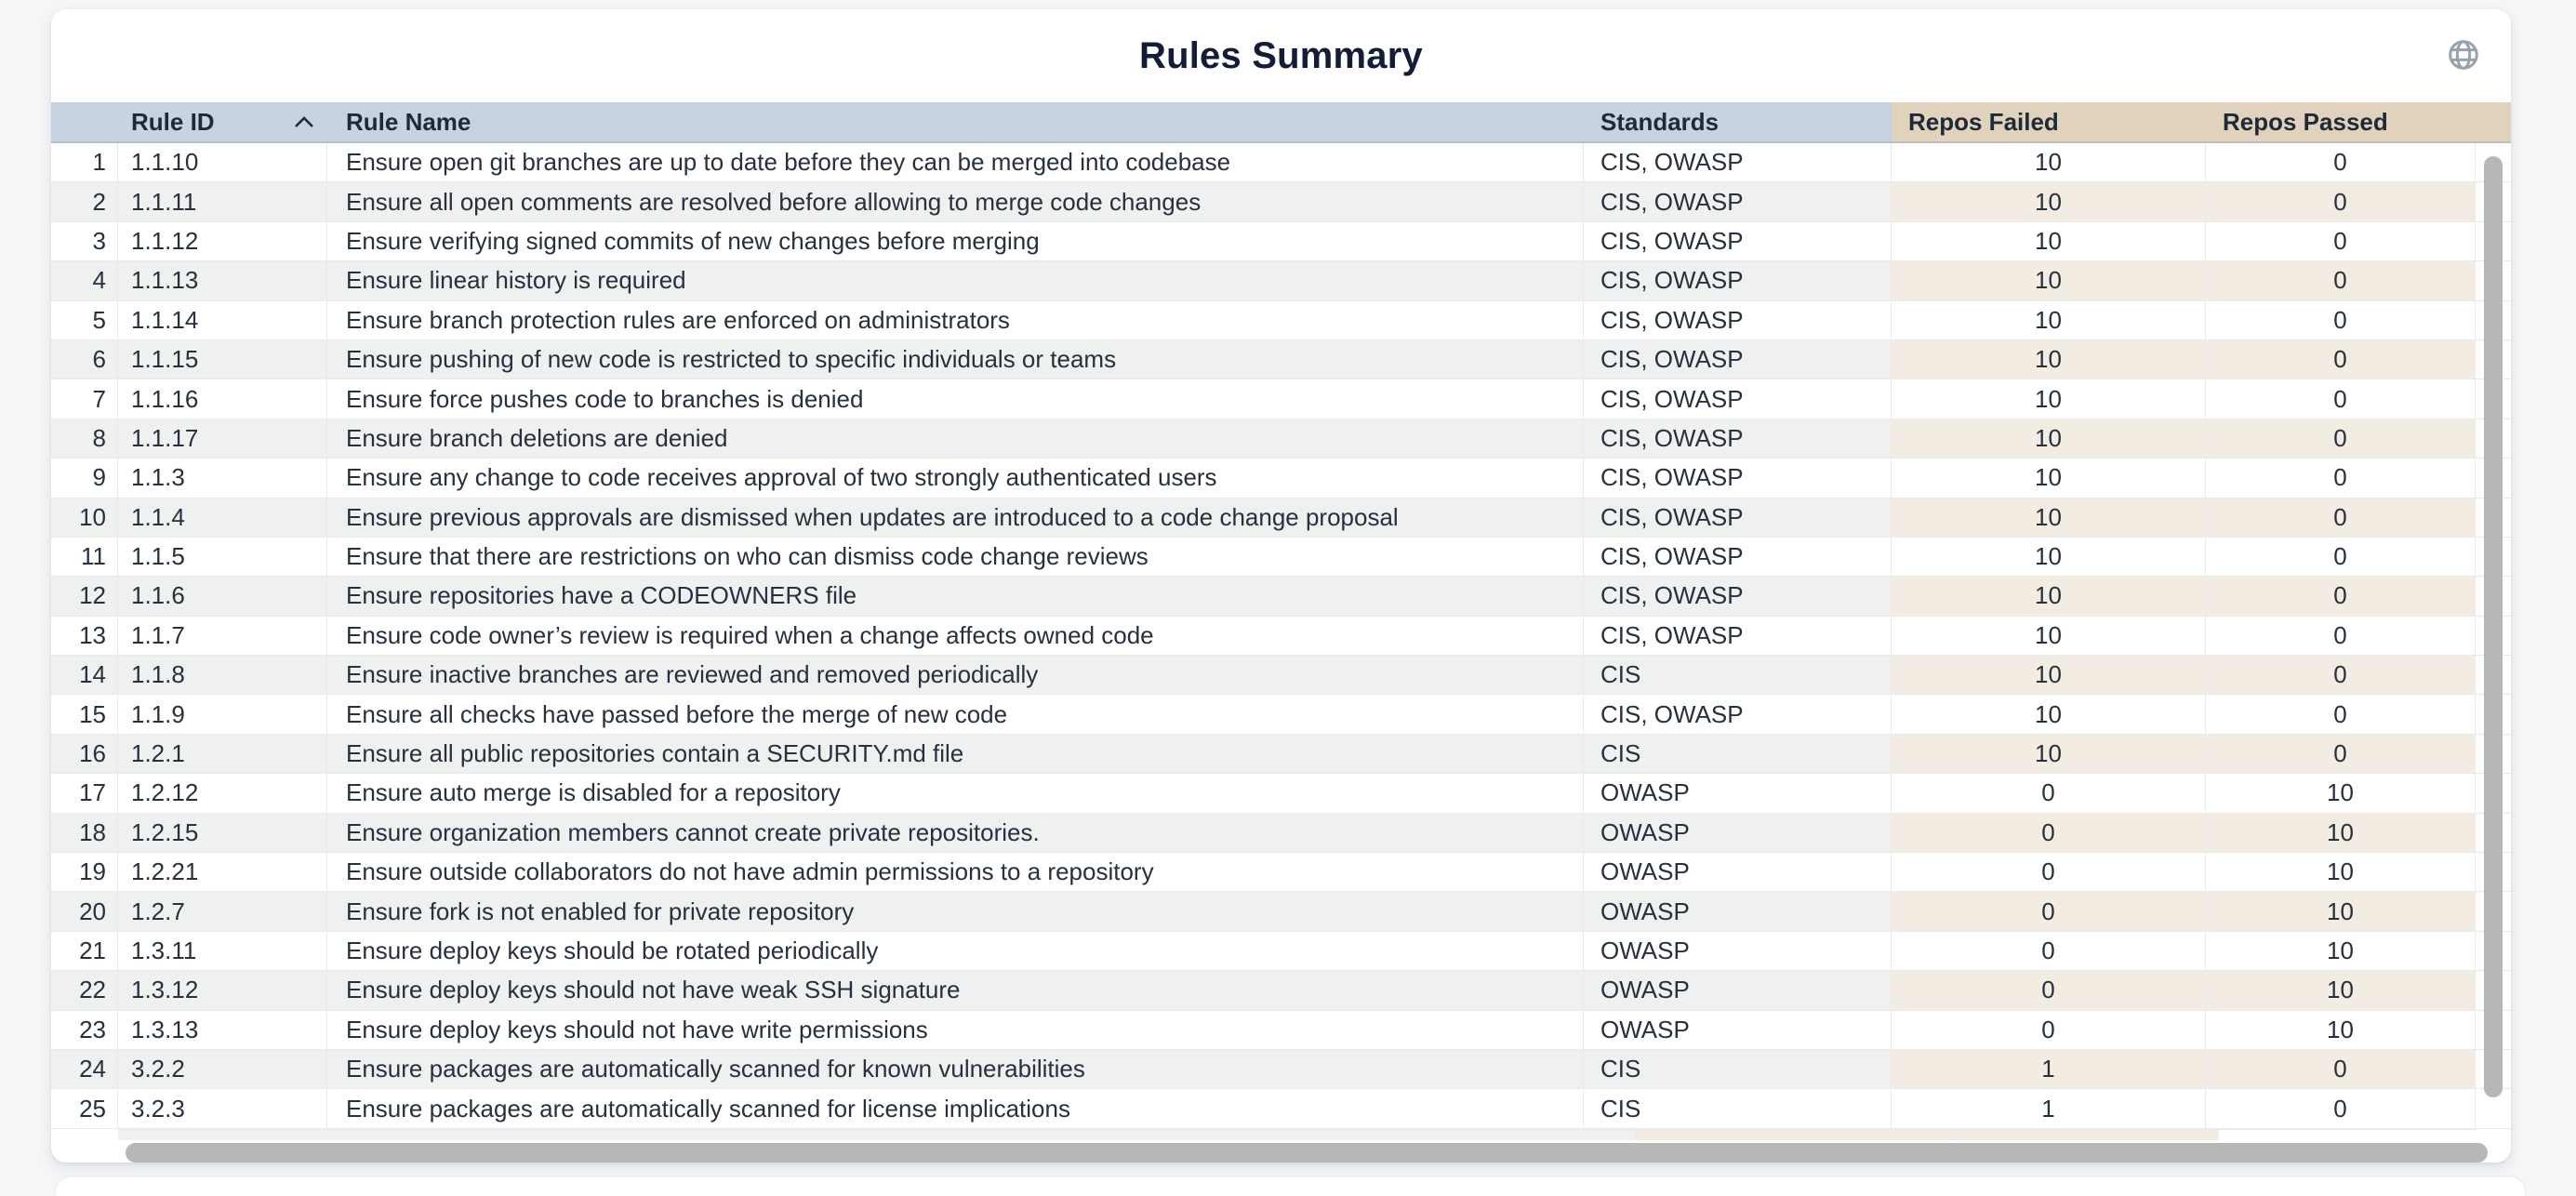 The width and height of the screenshot is (2576, 1196). Describe the element at coordinates (84, 478) in the screenshot. I see `row-number-cell: 9` at that location.